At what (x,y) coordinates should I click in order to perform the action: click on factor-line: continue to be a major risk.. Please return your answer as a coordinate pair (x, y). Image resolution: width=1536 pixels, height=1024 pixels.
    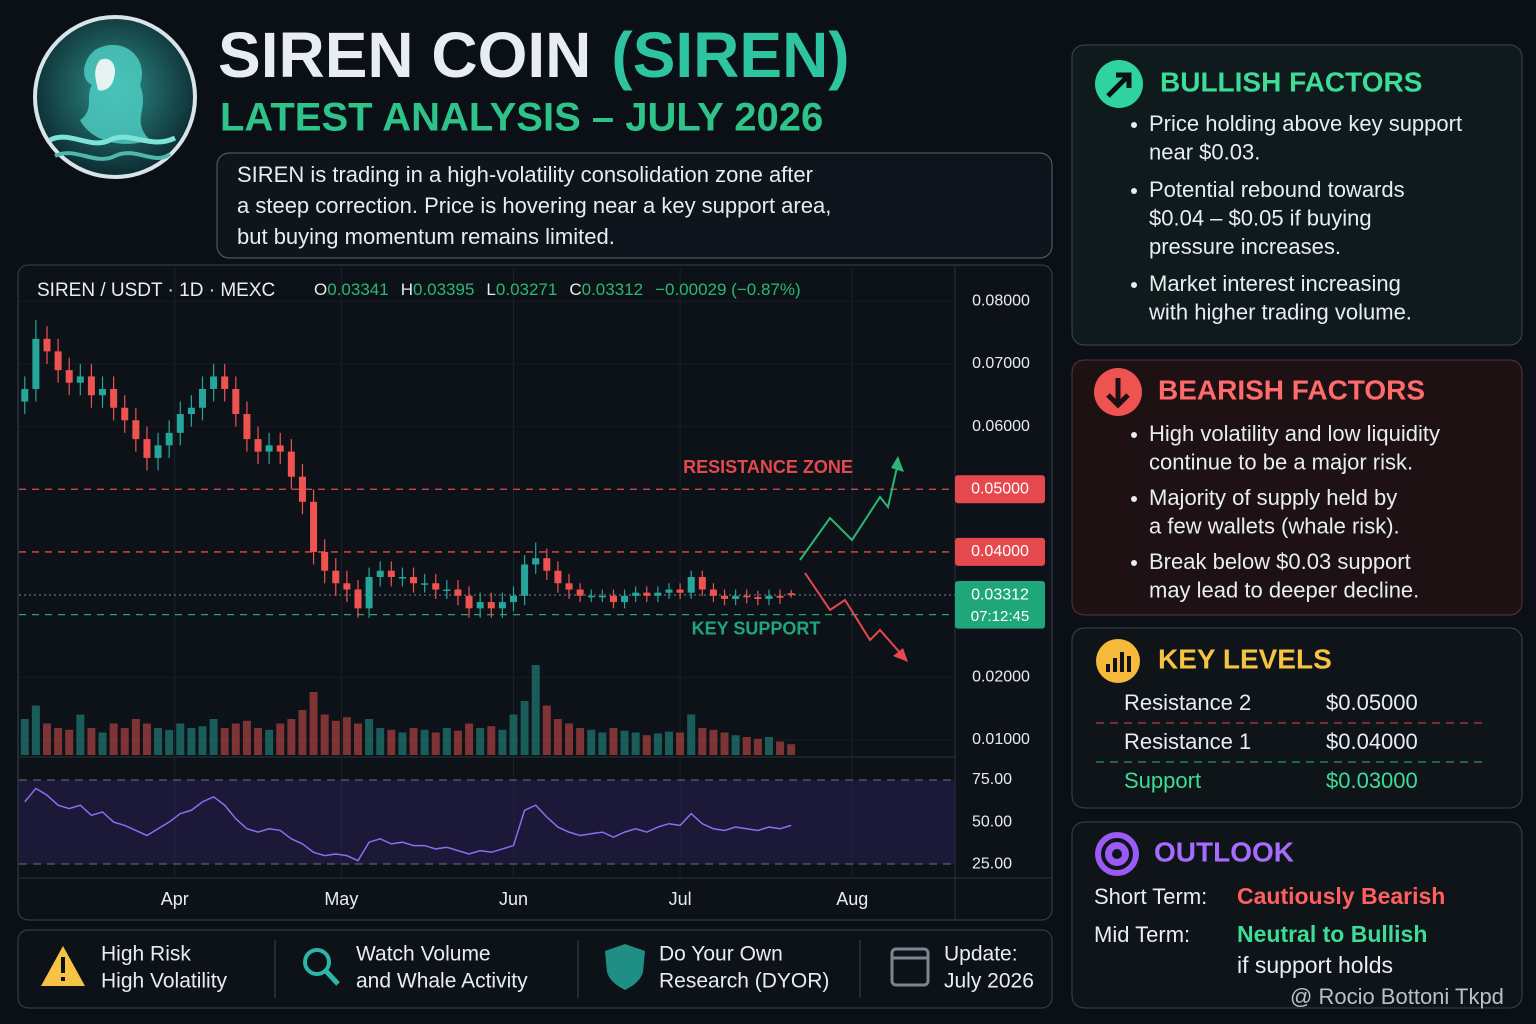
    Looking at the image, I should click on (1281, 461).